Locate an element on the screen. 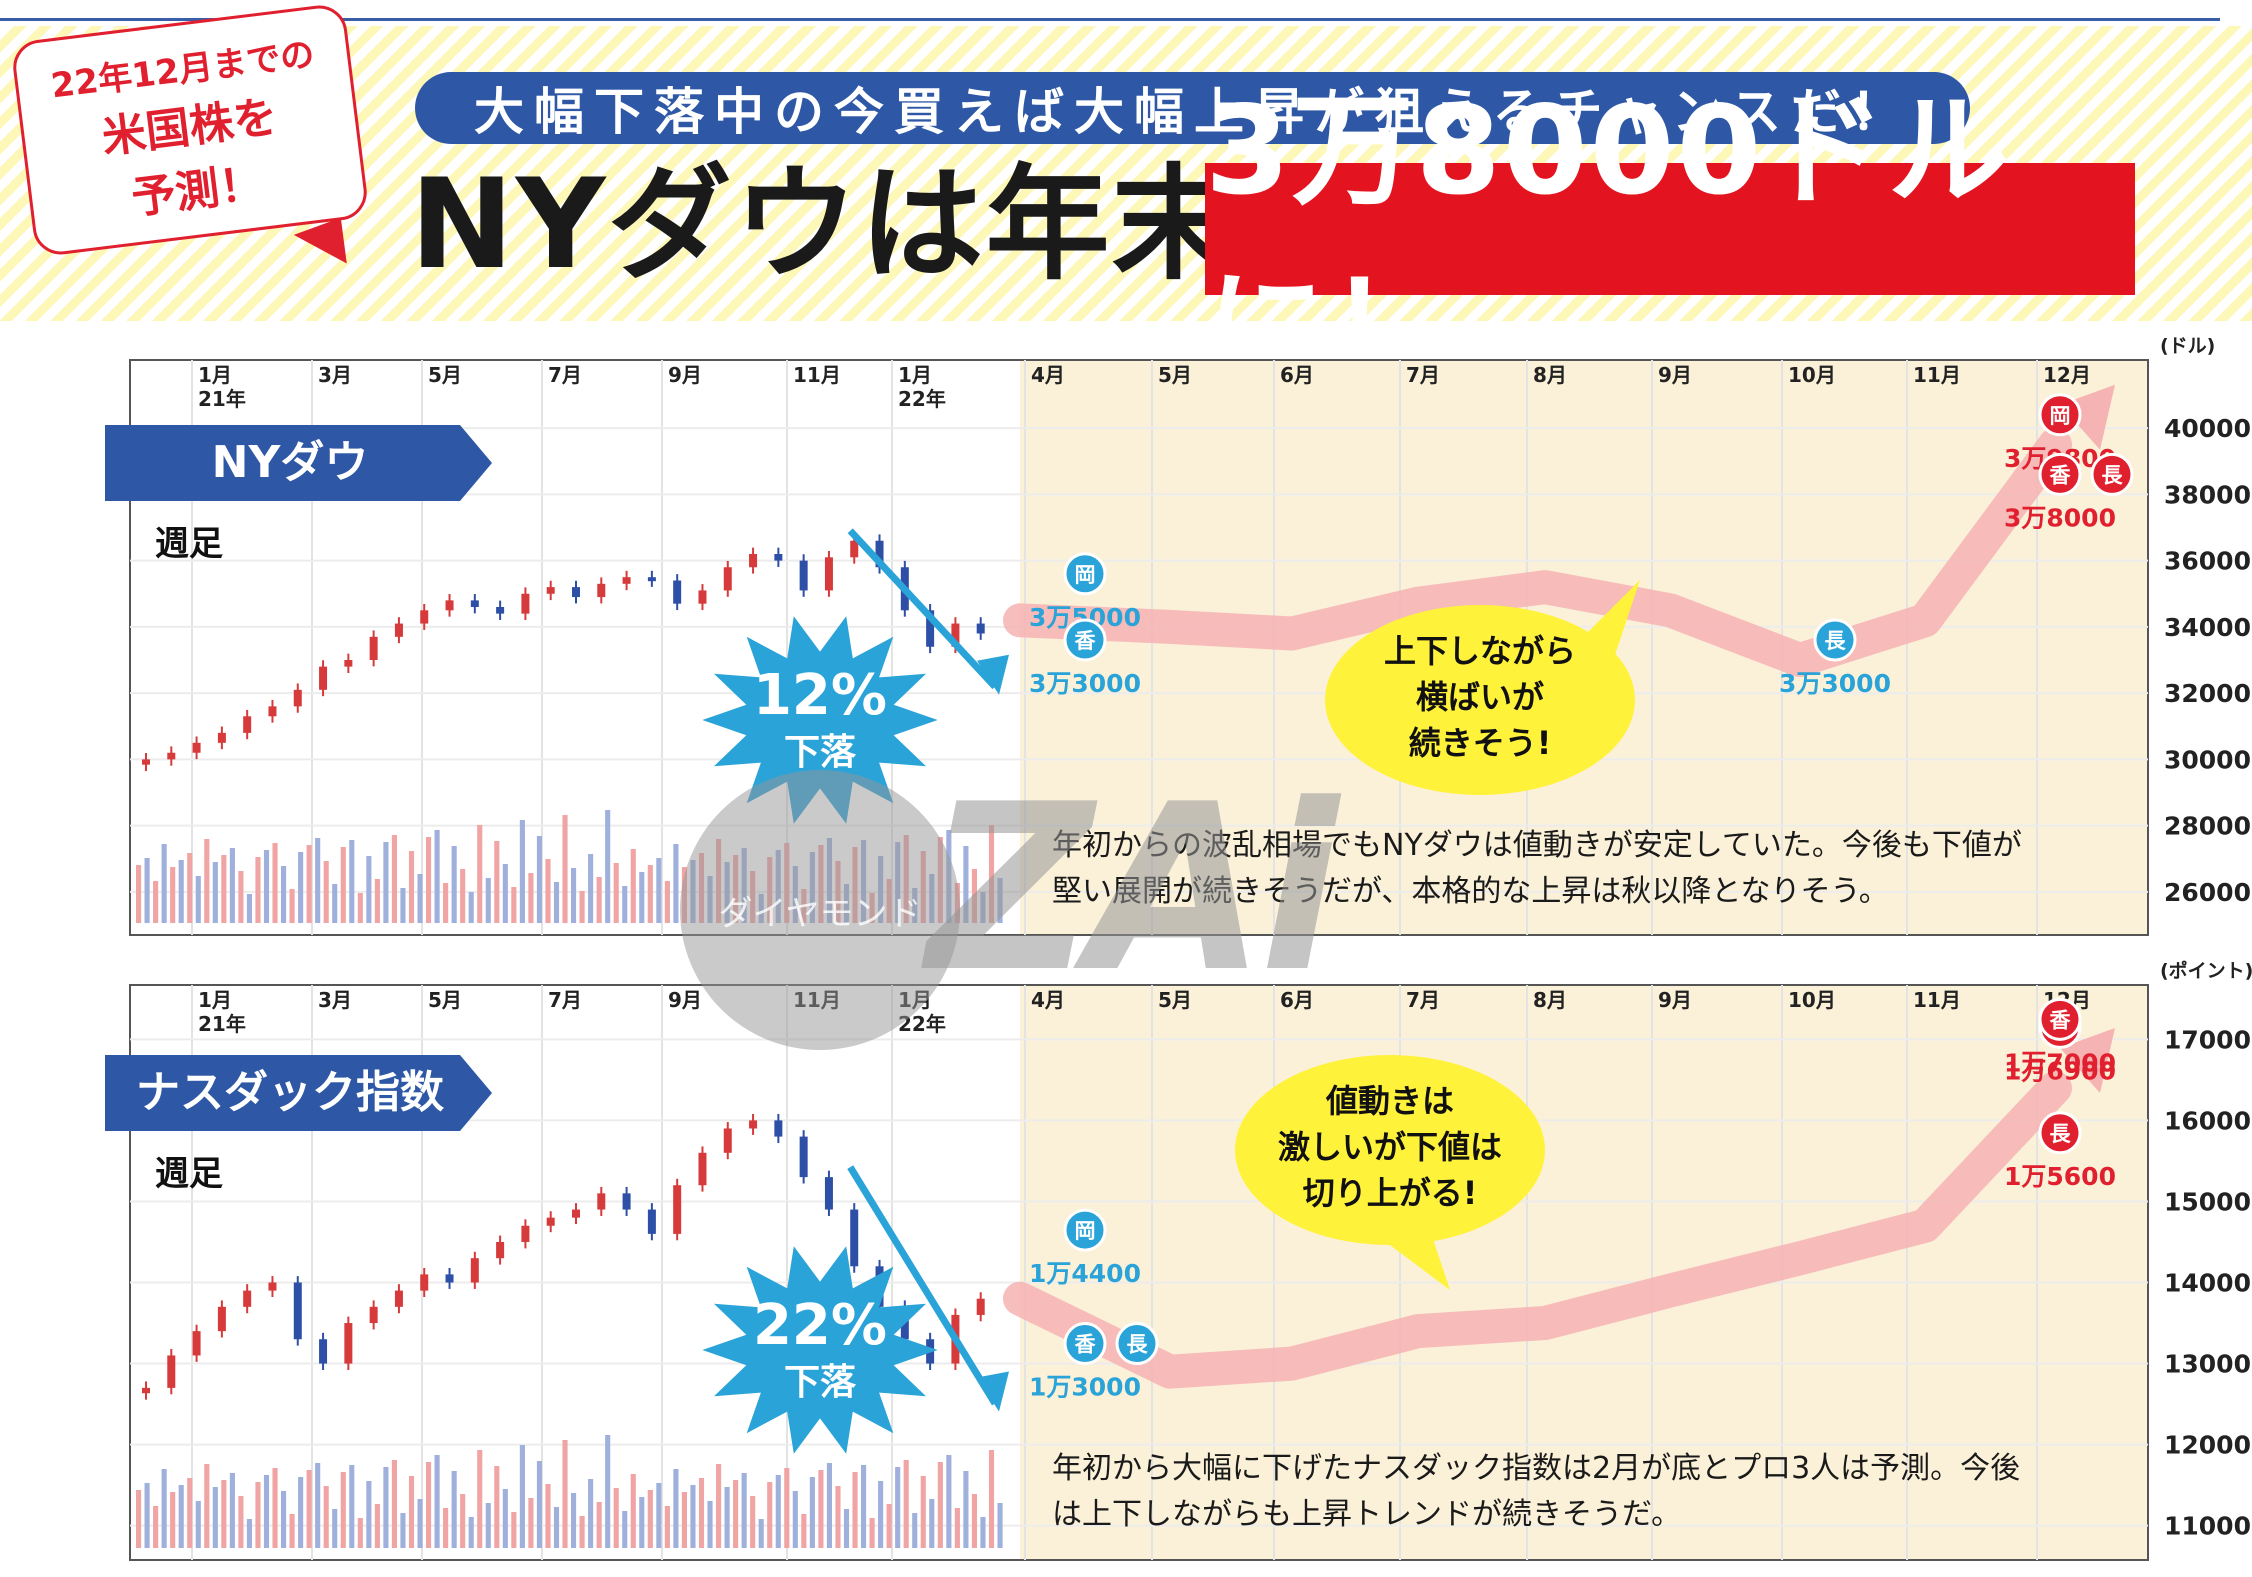  y-tick-label: 36000 is located at coordinates (2207, 561).